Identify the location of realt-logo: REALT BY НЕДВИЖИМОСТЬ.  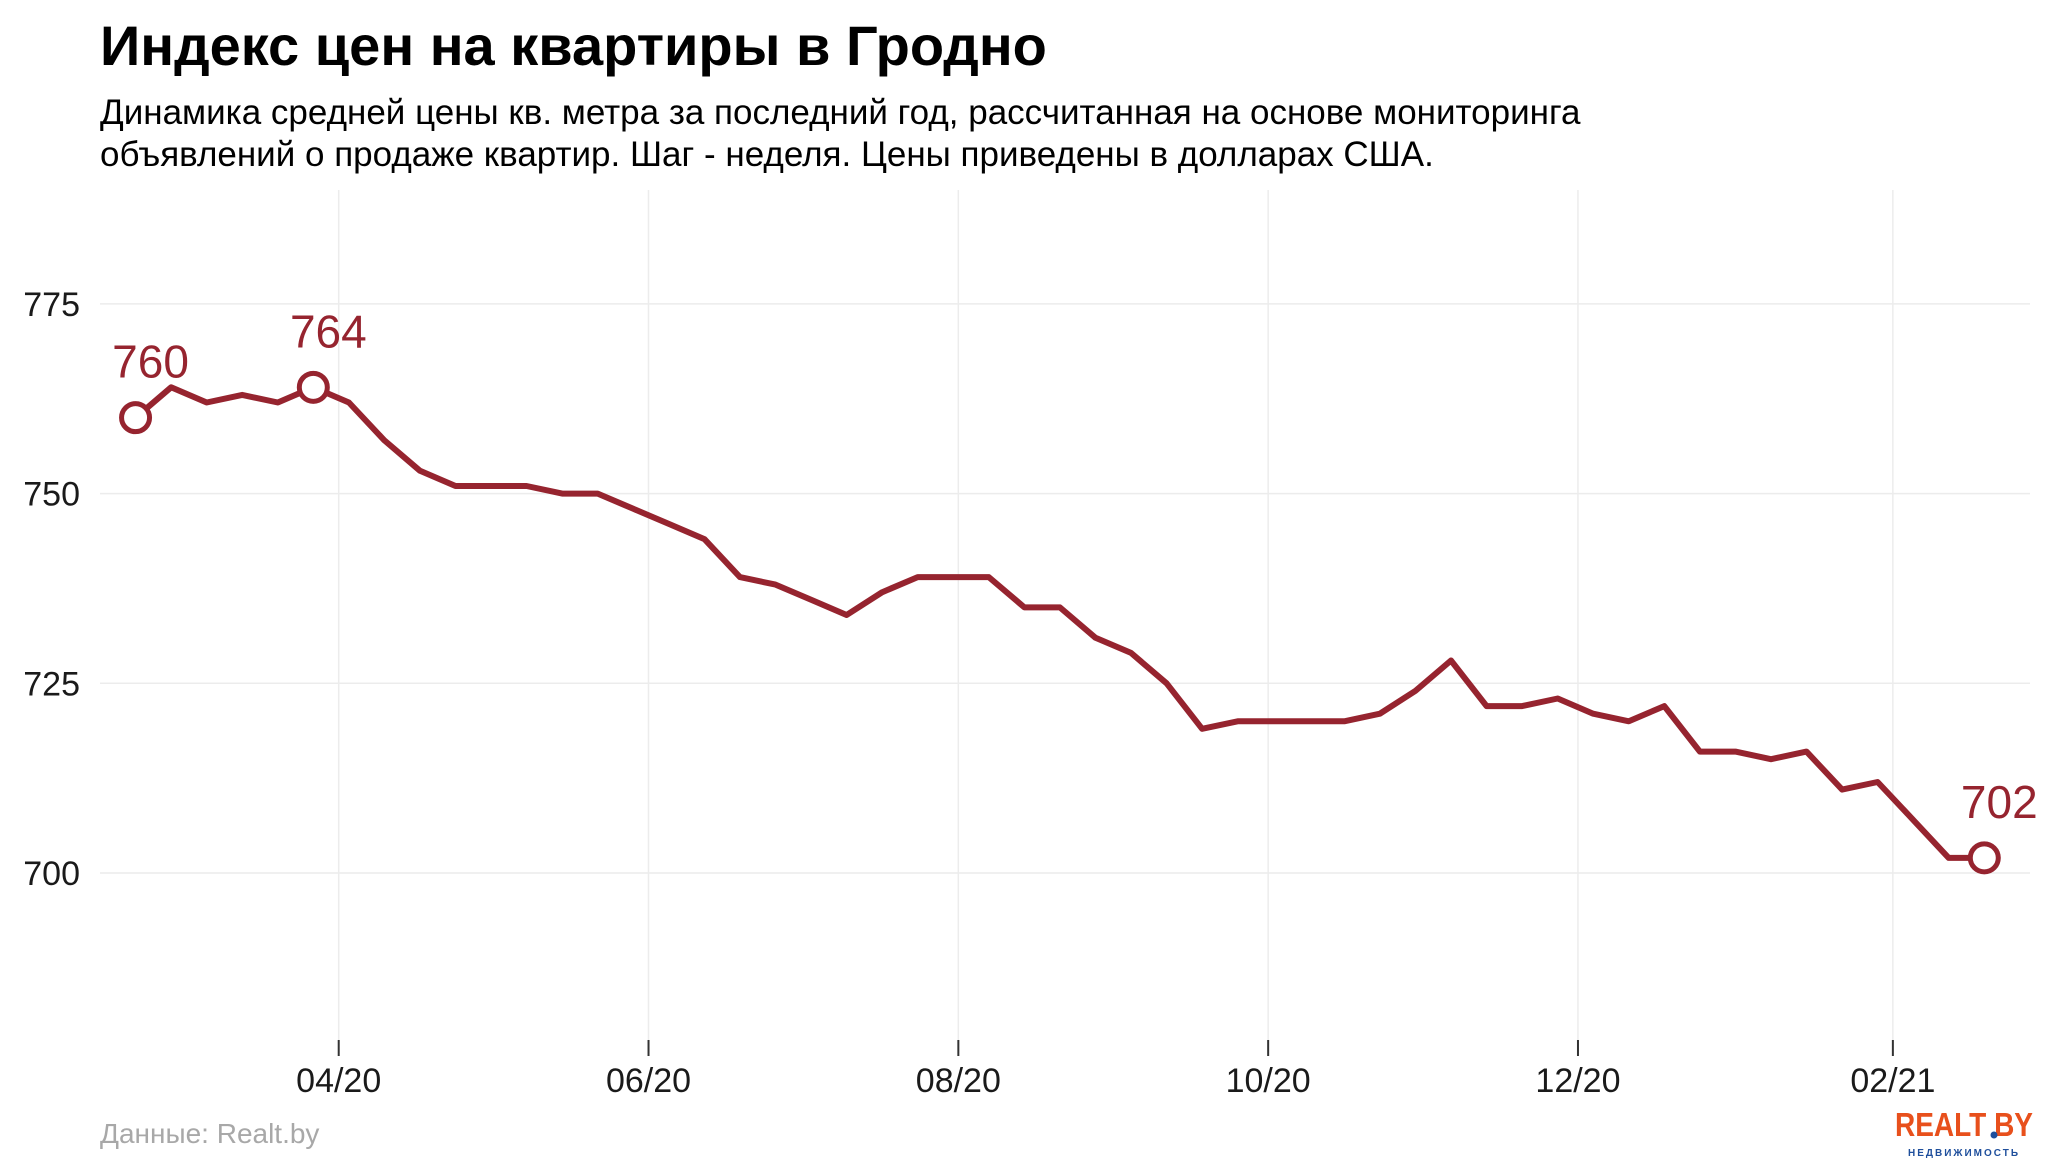
(1964, 1132).